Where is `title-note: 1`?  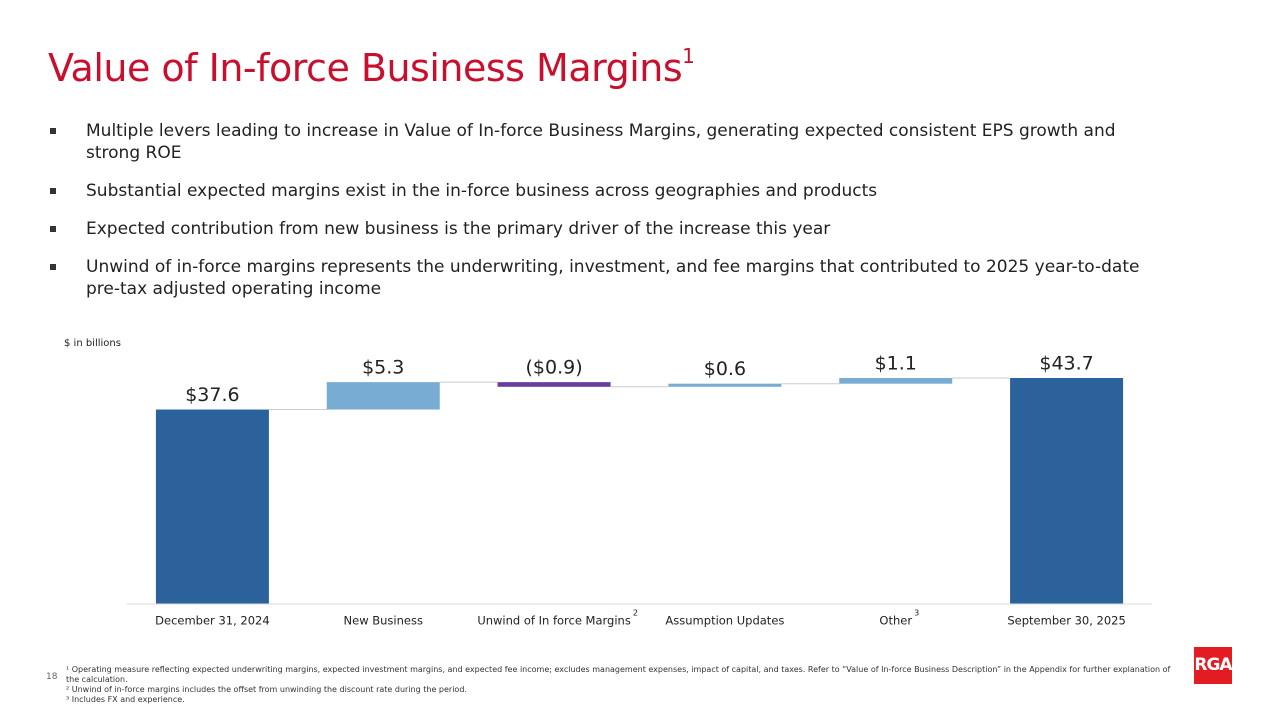
title-note: 1 is located at coordinates (688, 56).